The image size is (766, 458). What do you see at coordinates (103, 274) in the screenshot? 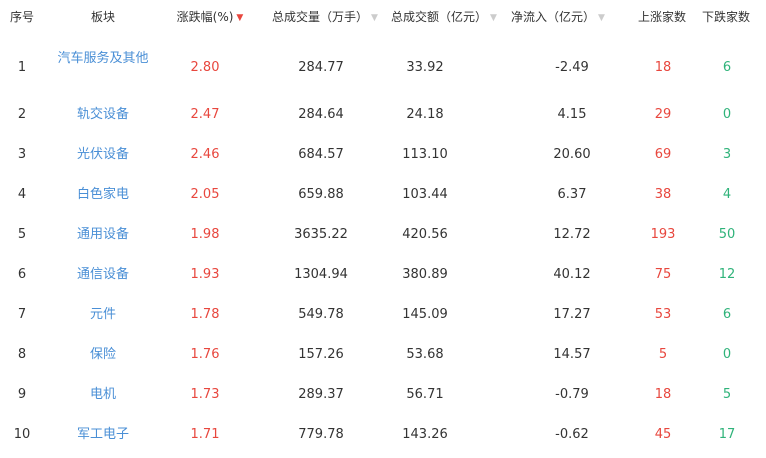
I see `sector-link: 通信设备` at bounding box center [103, 274].